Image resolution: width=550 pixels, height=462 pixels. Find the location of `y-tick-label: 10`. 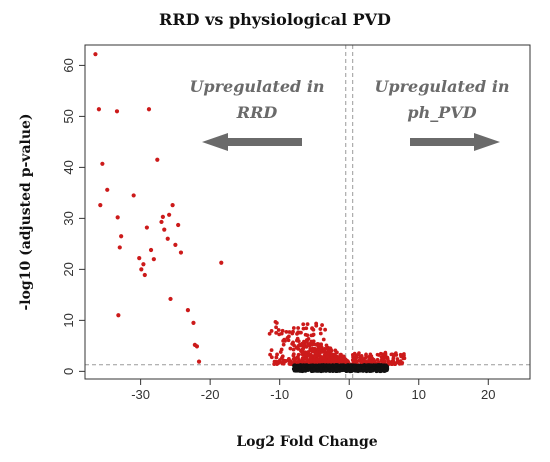

y-tick-label: 10 is located at coordinates (68, 320).